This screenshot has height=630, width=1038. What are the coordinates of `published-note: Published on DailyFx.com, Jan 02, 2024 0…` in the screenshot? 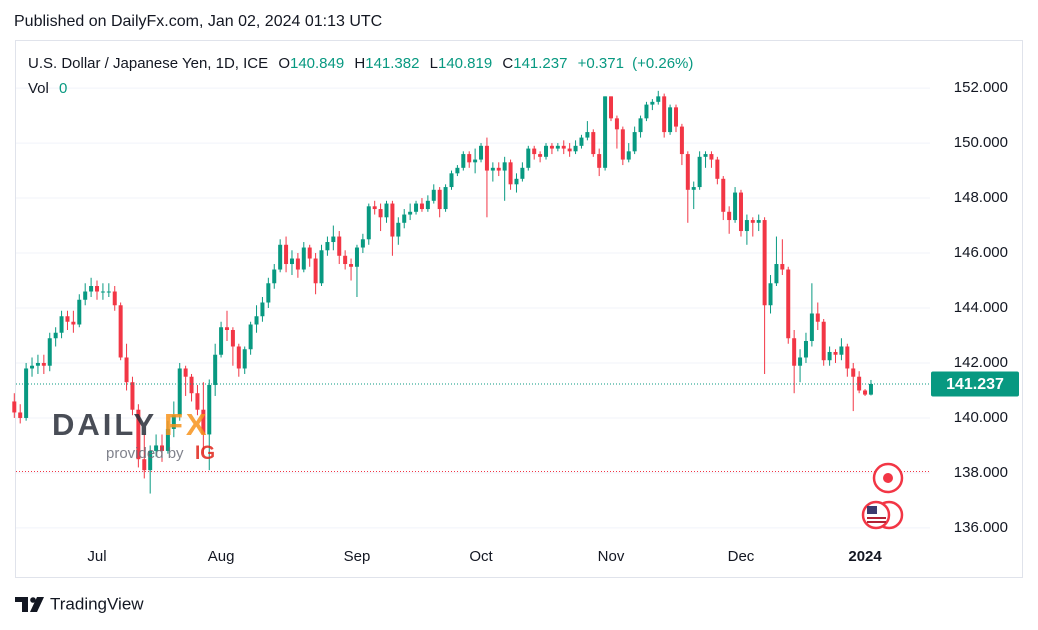 It's located at (198, 21).